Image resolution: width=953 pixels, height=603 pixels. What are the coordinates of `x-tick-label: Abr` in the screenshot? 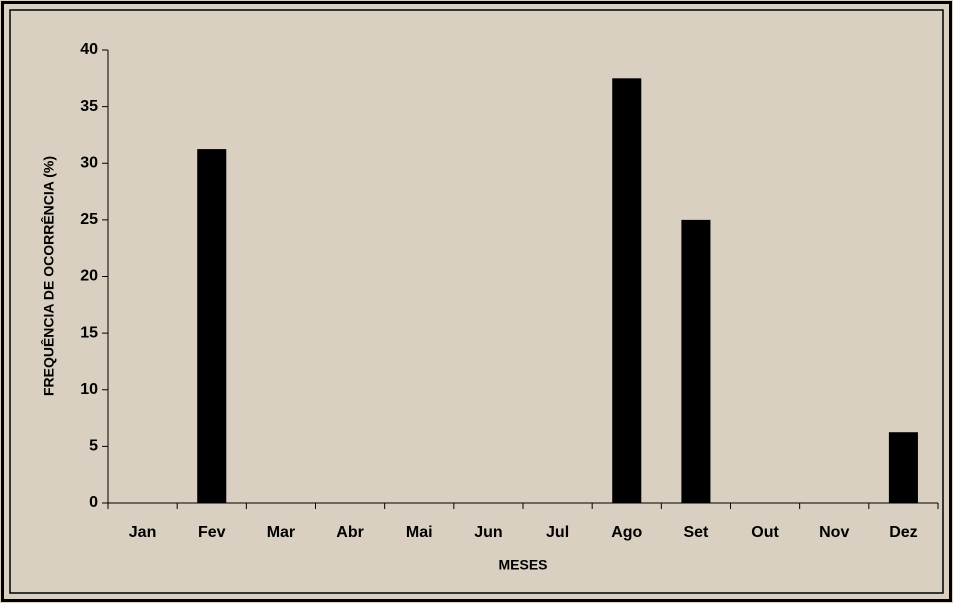 It's located at (350, 532).